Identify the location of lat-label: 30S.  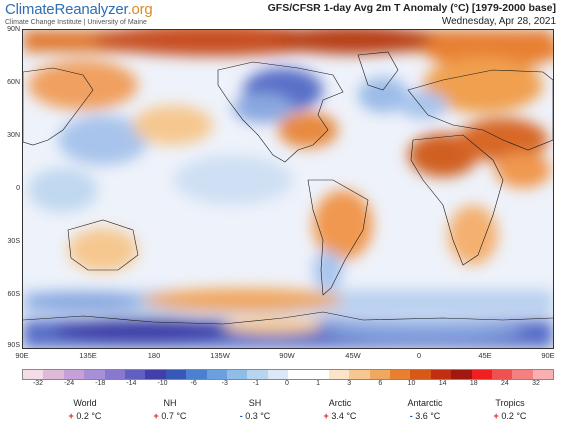
(13, 241).